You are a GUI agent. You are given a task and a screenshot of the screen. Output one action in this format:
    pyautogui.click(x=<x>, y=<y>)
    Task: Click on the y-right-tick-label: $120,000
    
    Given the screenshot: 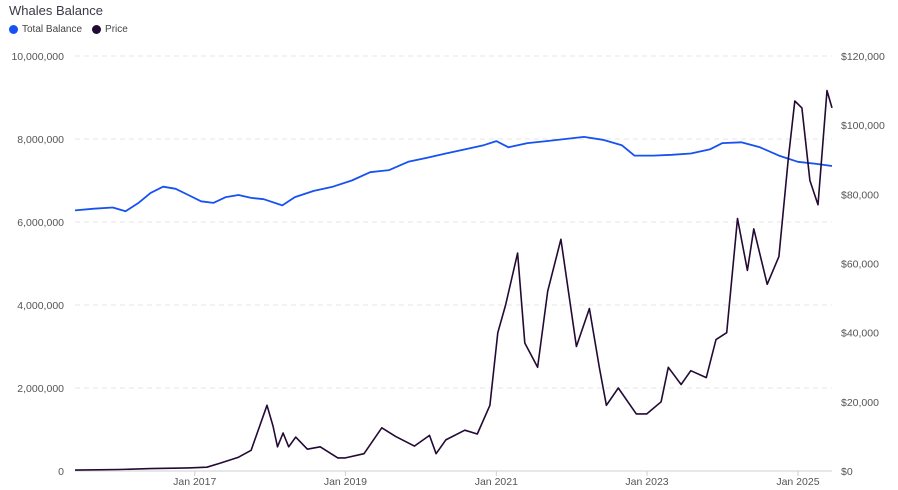 What is the action you would take?
    pyautogui.click(x=863, y=57)
    